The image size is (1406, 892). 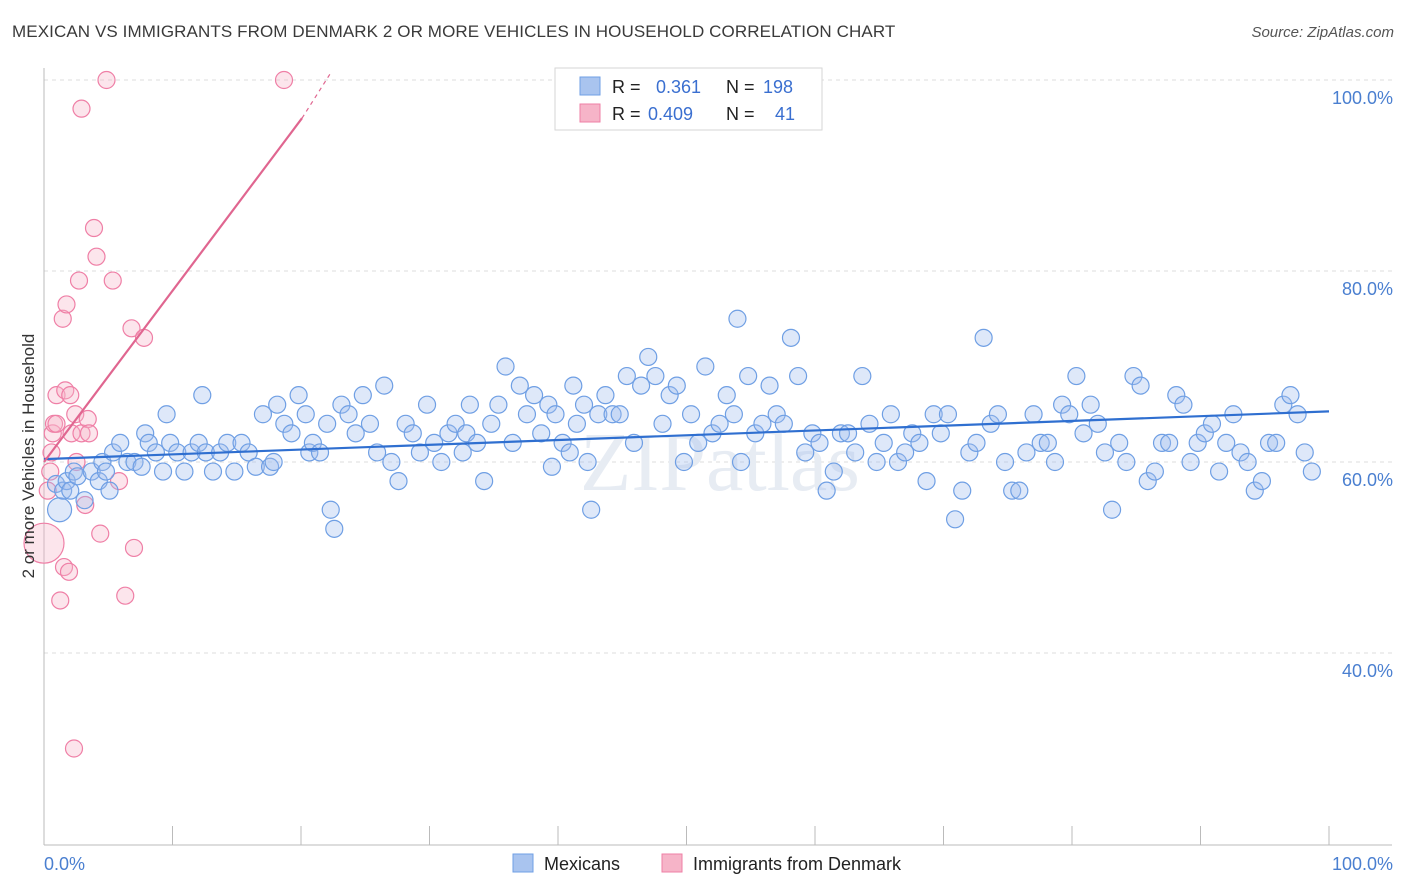 What do you see at coordinates (626, 114) in the screenshot?
I see `legend-r-label-1: R =` at bounding box center [626, 114].